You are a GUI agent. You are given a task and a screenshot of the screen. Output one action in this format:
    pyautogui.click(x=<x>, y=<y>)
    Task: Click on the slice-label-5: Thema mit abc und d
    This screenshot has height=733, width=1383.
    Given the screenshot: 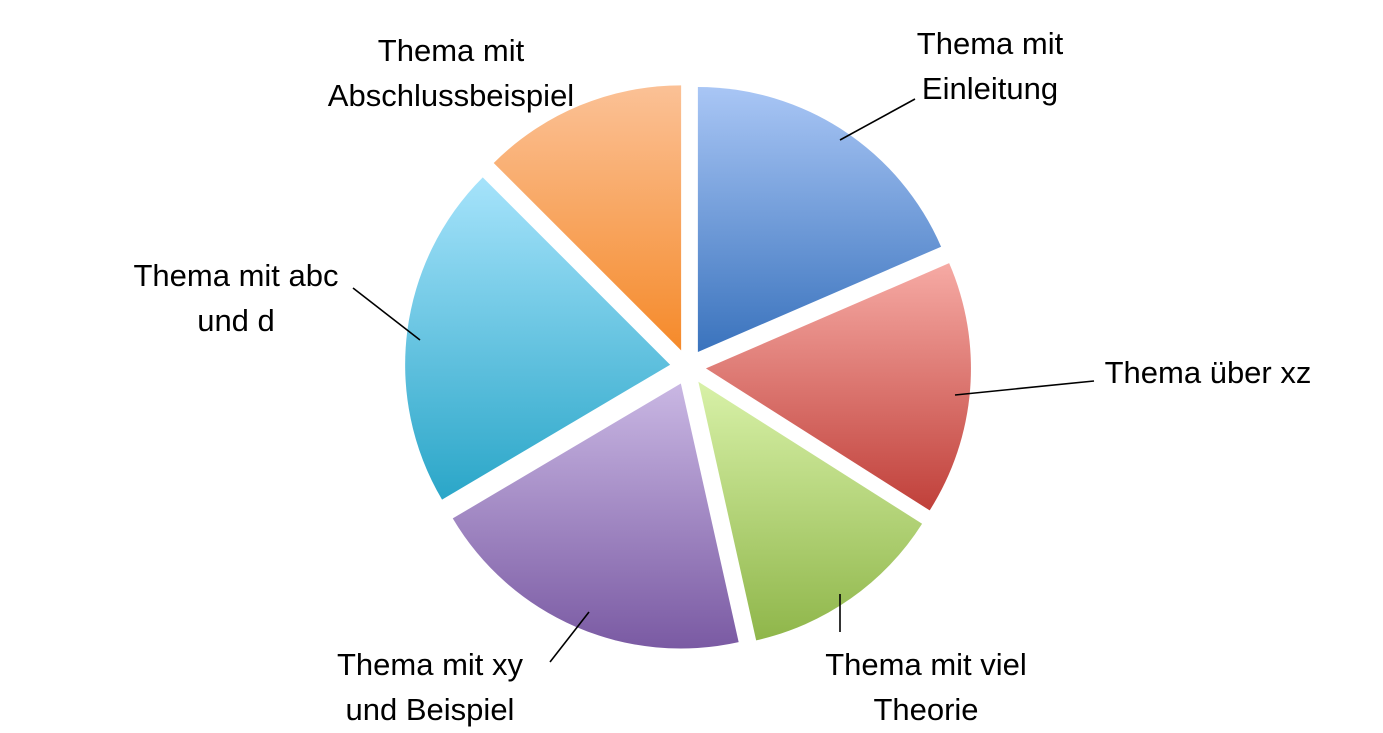 What is the action you would take?
    pyautogui.click(x=235, y=298)
    